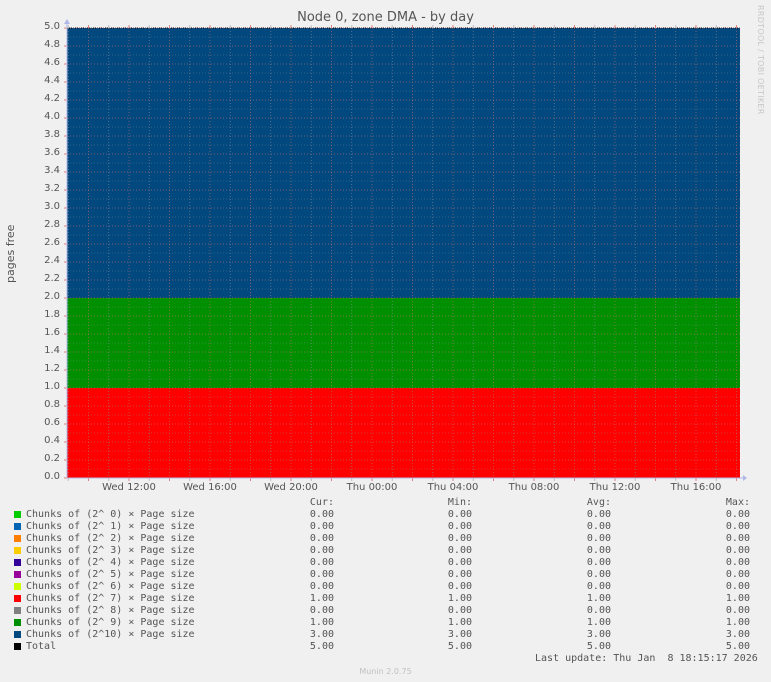  I want to click on y-tick-label: 0.0, so click(52, 476).